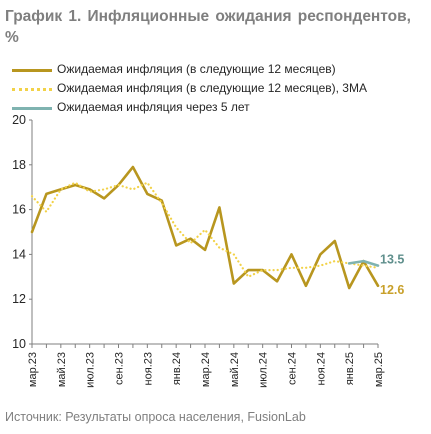  I want to click on legend-swatch-longterm, so click(32, 108).